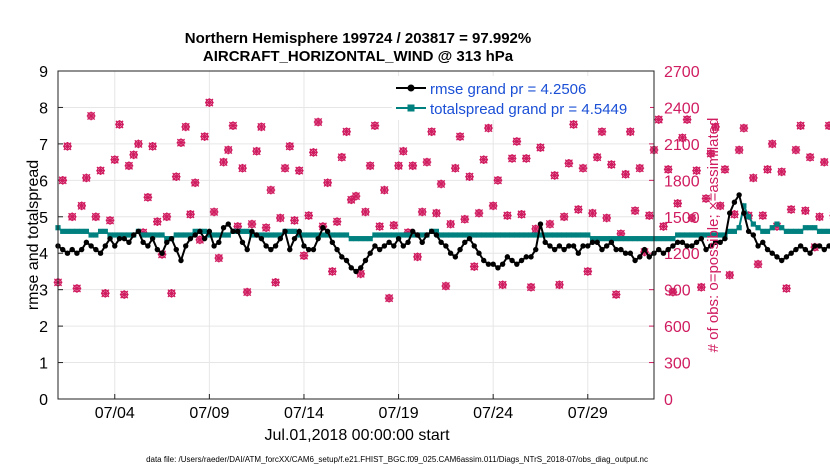 The height and width of the screenshot is (470, 830). Describe the element at coordinates (528, 109) in the screenshot. I see `legend-spread-label: totalspread grand pr = 4.5449` at that location.